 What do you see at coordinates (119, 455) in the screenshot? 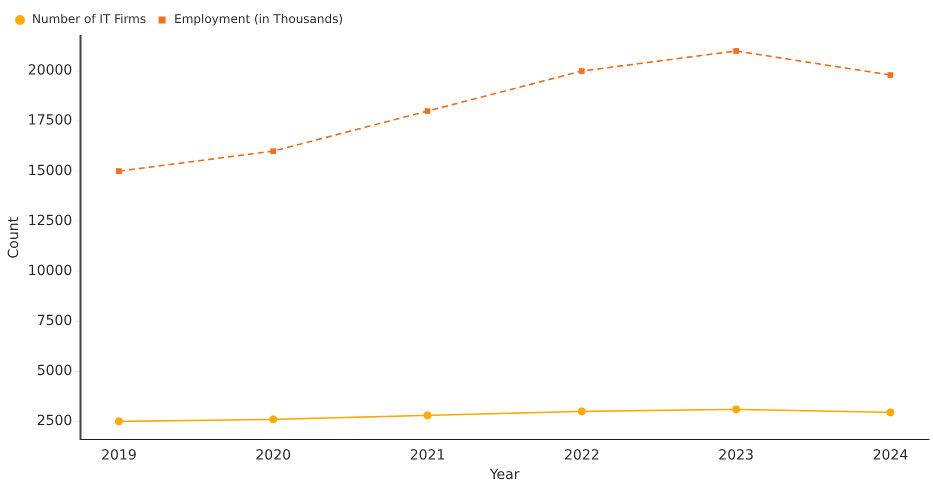
I see `x-tick-label: 2019` at bounding box center [119, 455].